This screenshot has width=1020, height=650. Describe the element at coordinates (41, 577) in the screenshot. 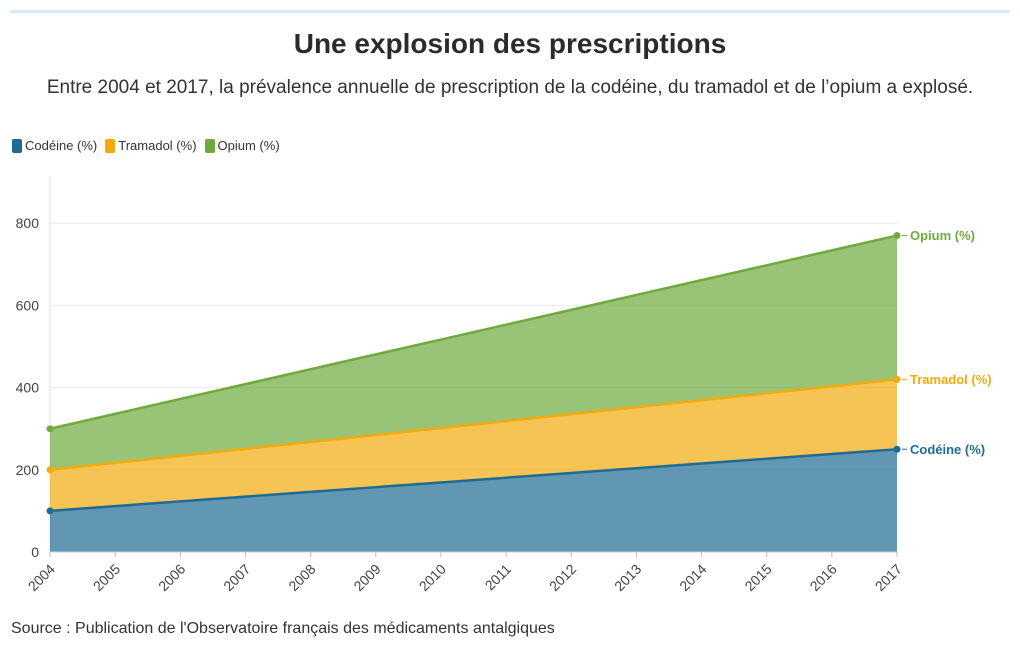

I see `x-tick-label: 2004` at that location.